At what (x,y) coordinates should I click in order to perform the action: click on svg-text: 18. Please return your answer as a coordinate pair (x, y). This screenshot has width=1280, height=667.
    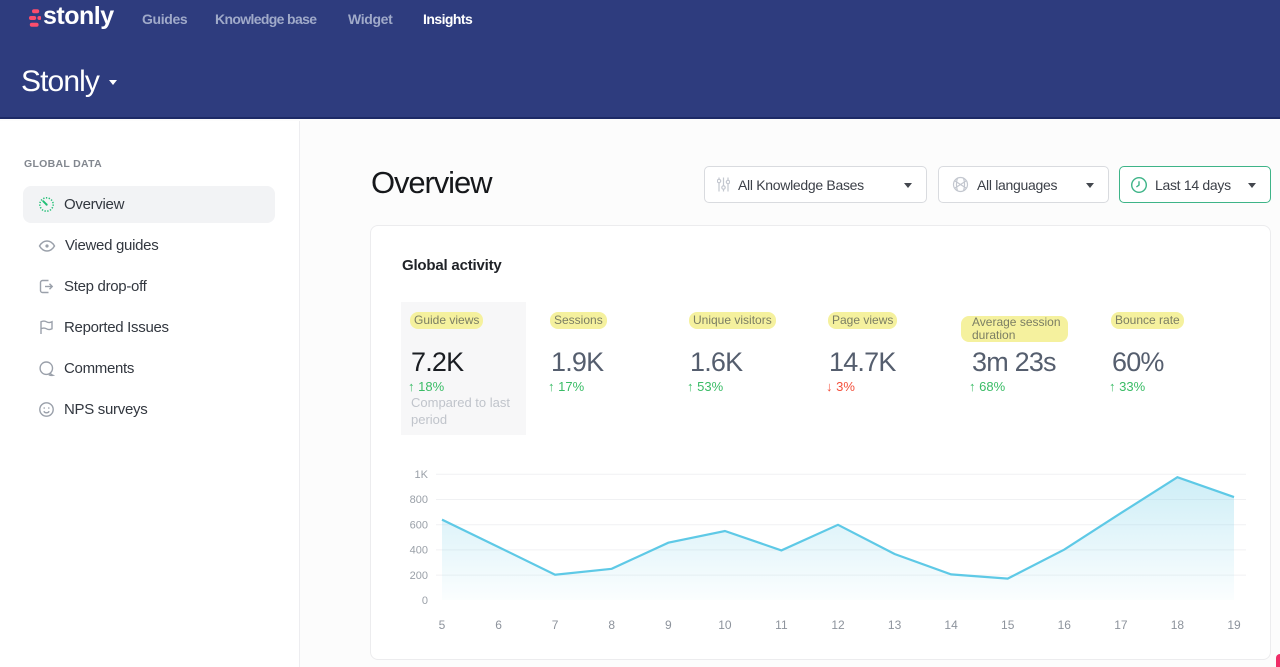
    Looking at the image, I should click on (1178, 625).